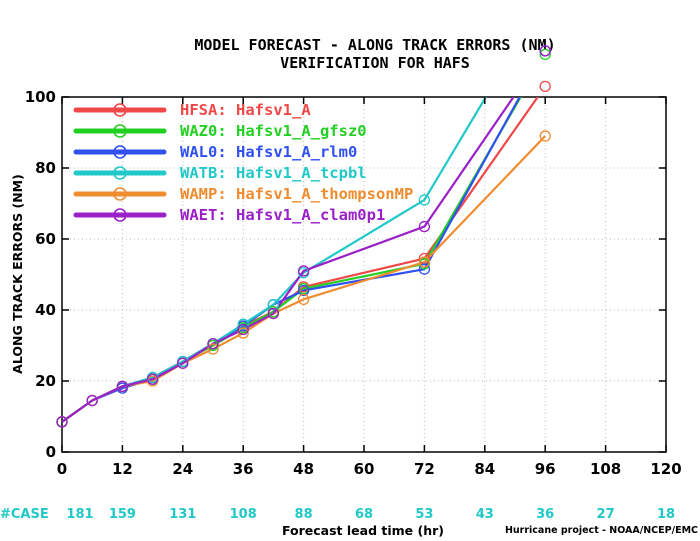 Image resolution: width=700 pixels, height=541 pixels. I want to click on case-count: 181, so click(79, 514).